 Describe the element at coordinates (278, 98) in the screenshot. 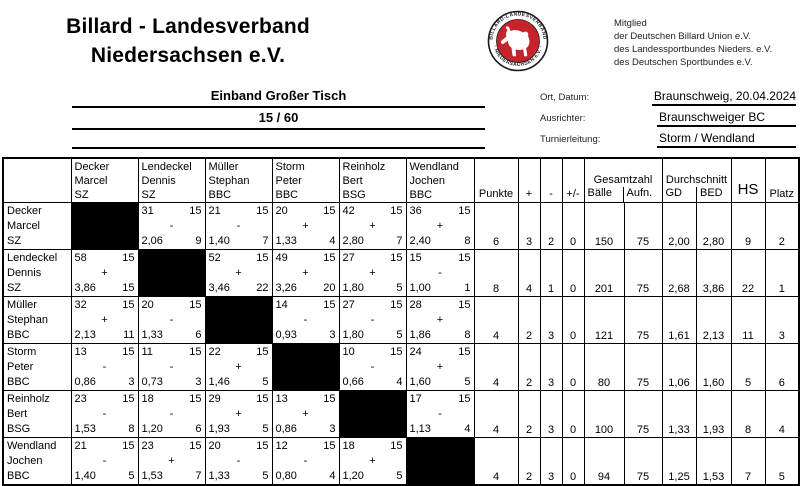

I see `event-title: Einband Großer Tisch` at that location.